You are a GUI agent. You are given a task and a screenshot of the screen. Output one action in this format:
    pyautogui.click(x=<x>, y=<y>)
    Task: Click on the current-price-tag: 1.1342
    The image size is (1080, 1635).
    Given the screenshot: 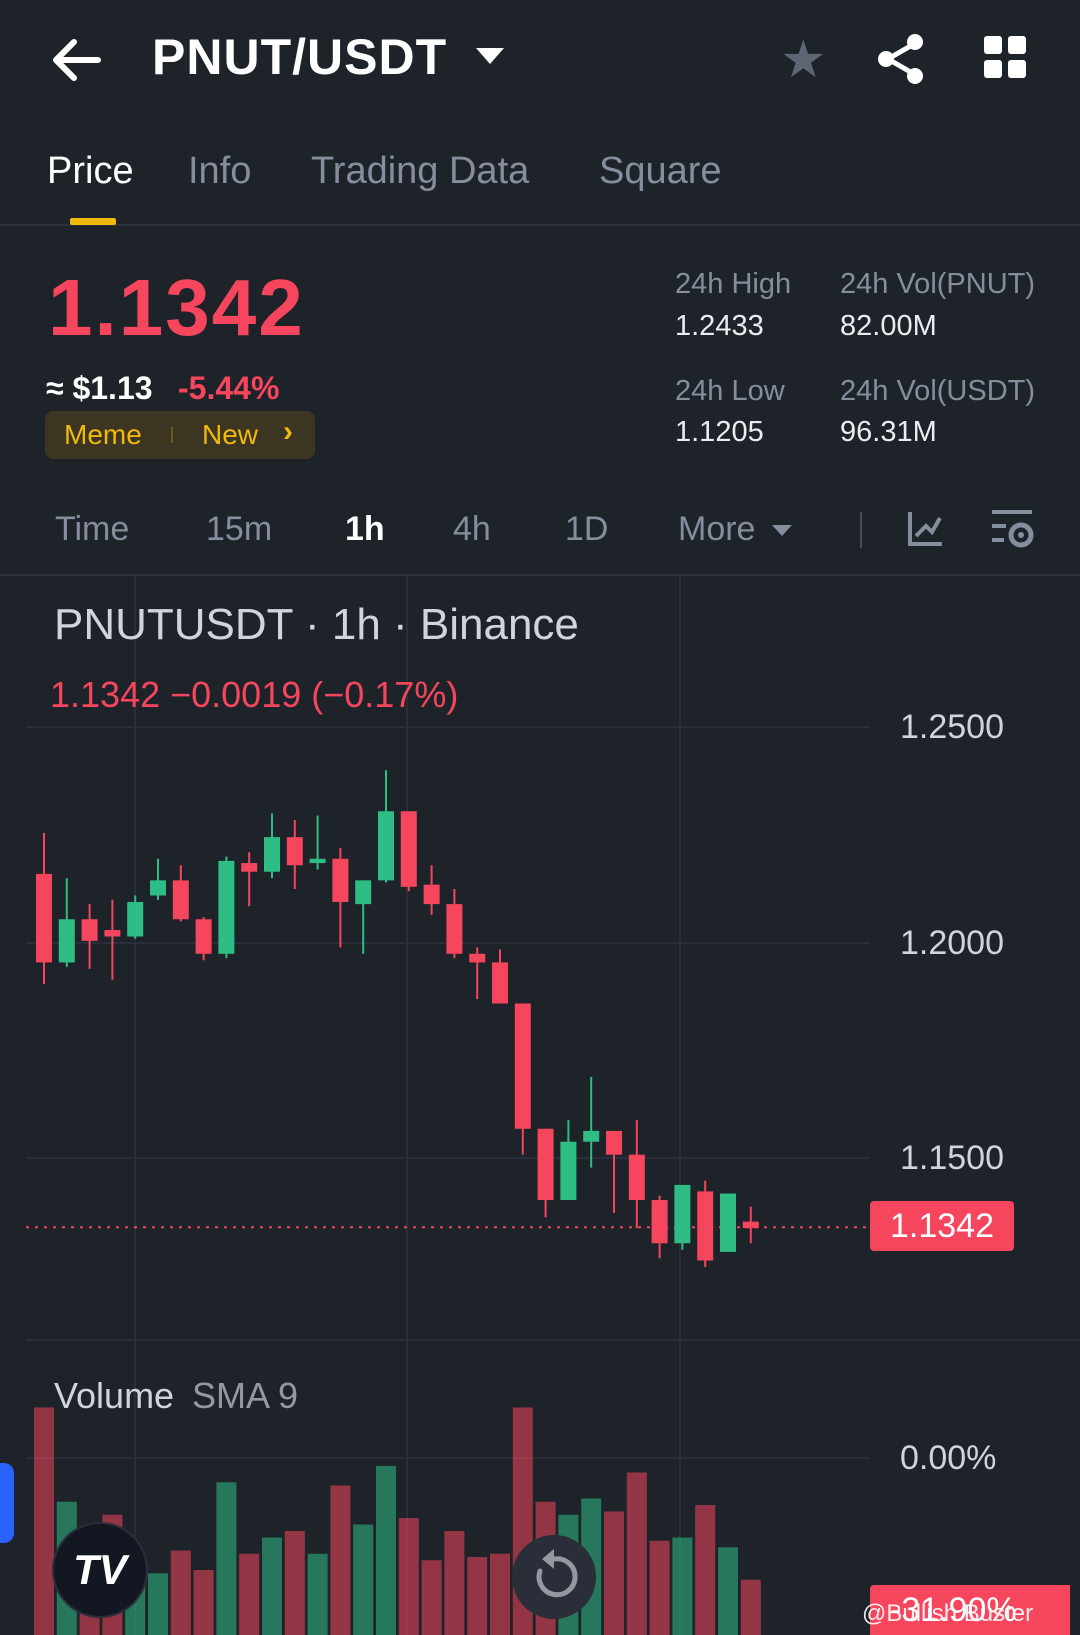 What is the action you would take?
    pyautogui.click(x=942, y=1226)
    